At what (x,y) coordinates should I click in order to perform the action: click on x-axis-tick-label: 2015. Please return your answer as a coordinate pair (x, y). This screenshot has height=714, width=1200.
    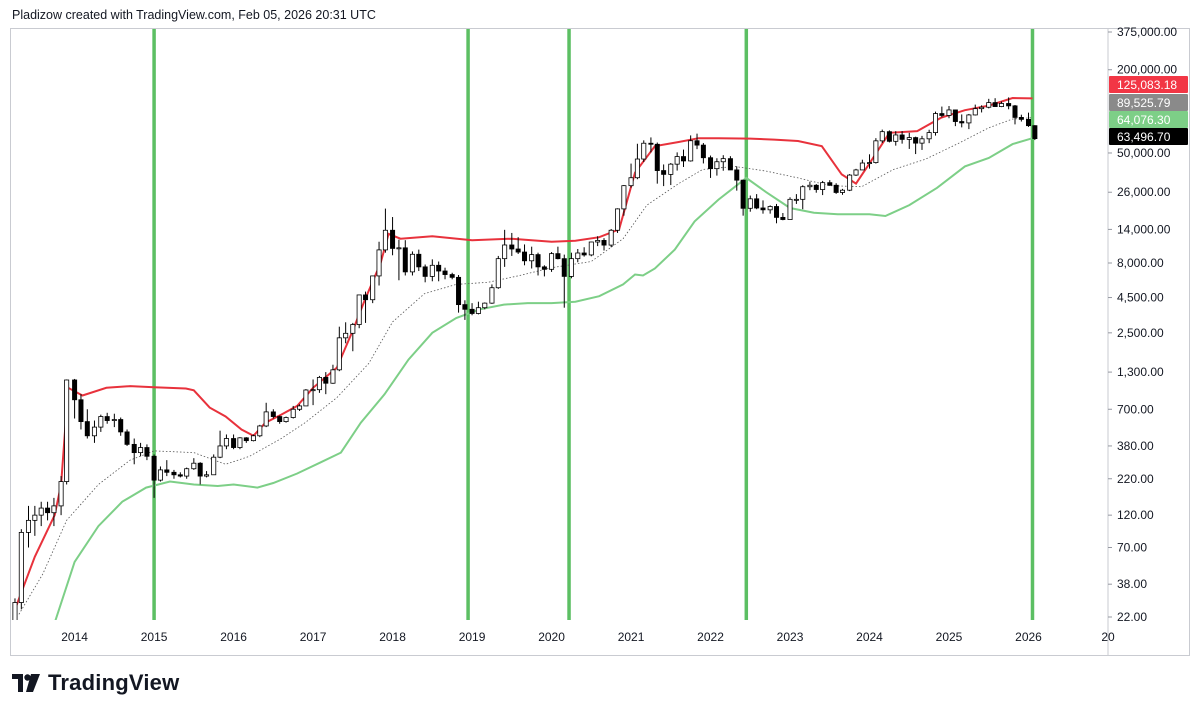
    Looking at the image, I should click on (154, 637).